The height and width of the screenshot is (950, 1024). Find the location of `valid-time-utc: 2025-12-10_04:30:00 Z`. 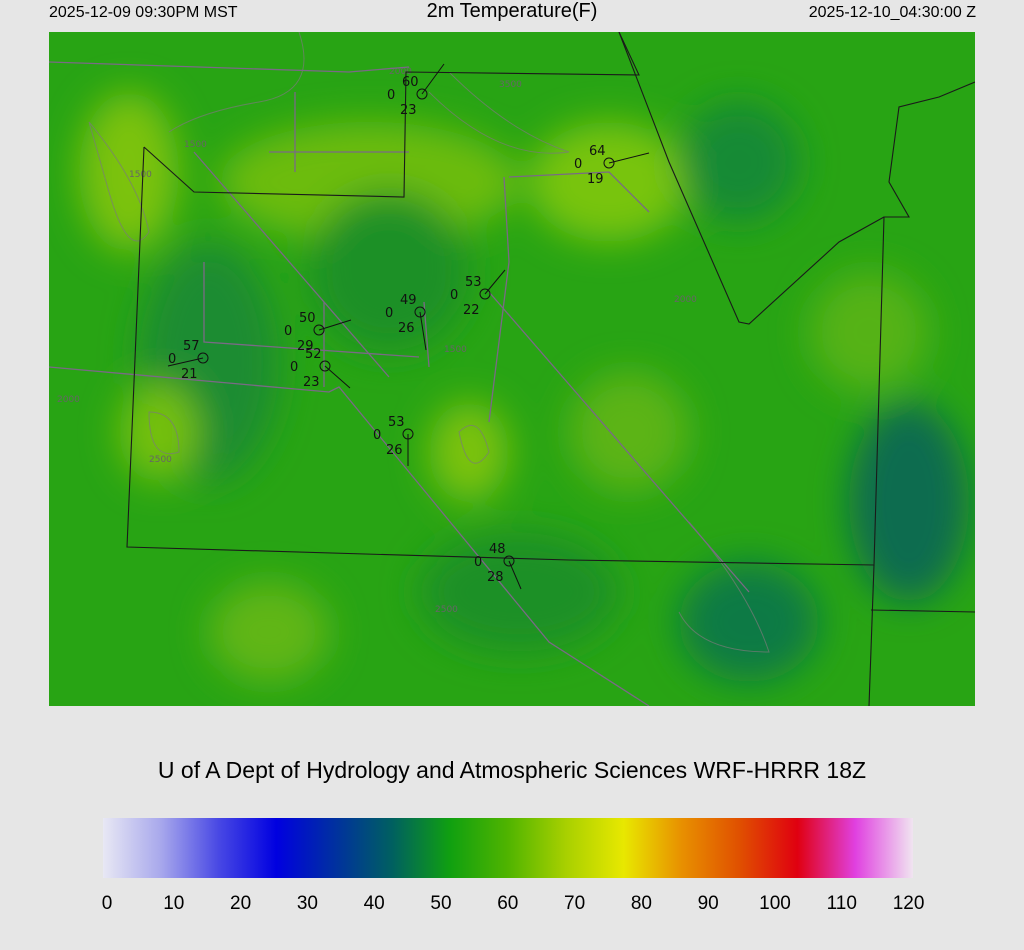

valid-time-utc: 2025-12-10_04:30:00 Z is located at coordinates (892, 12).